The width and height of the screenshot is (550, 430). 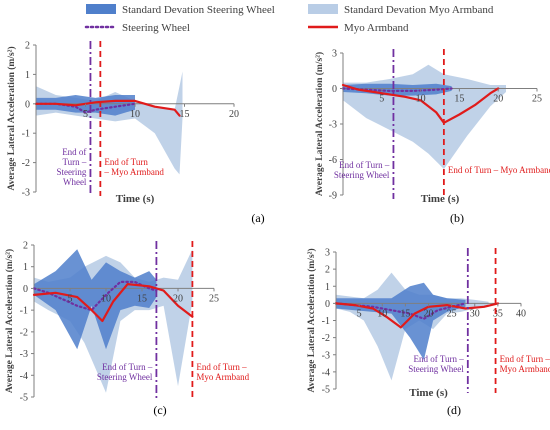 I want to click on panel-label: (d), so click(x=454, y=410).